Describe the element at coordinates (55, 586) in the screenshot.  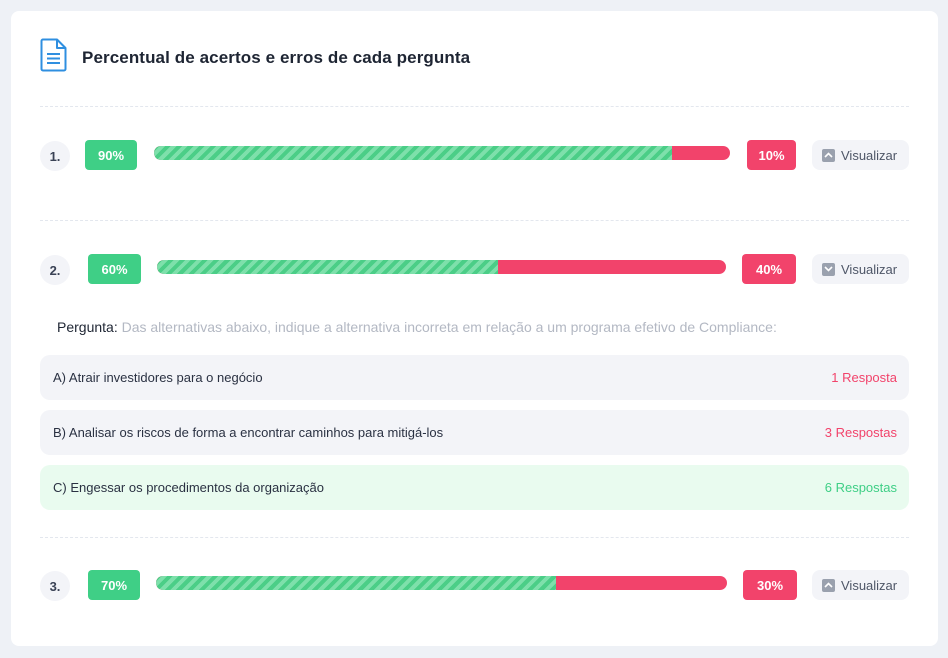
I see `question-number: 3.` at that location.